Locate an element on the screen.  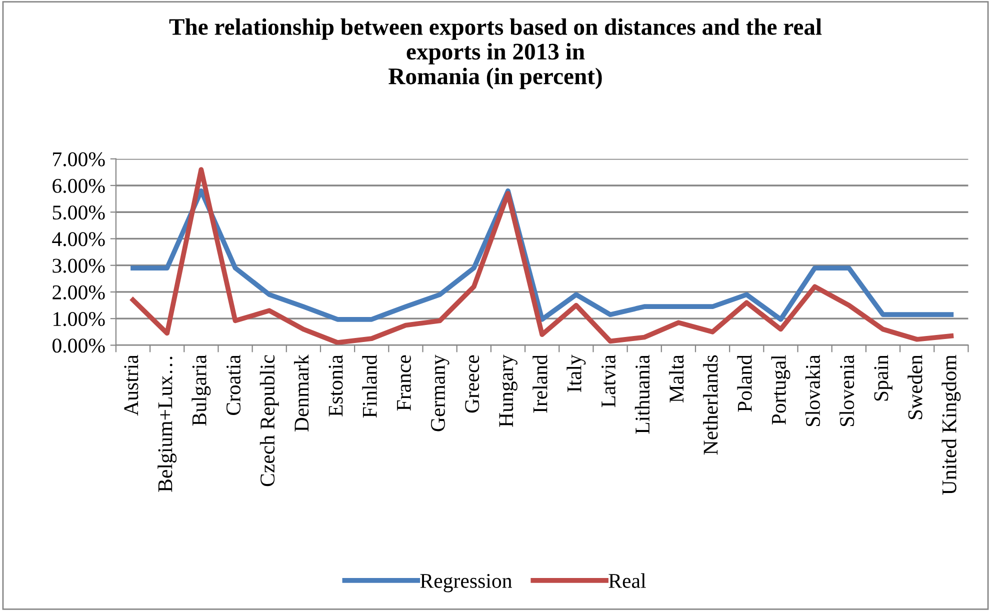
x-tick-label: Austria is located at coordinates (131, 385).